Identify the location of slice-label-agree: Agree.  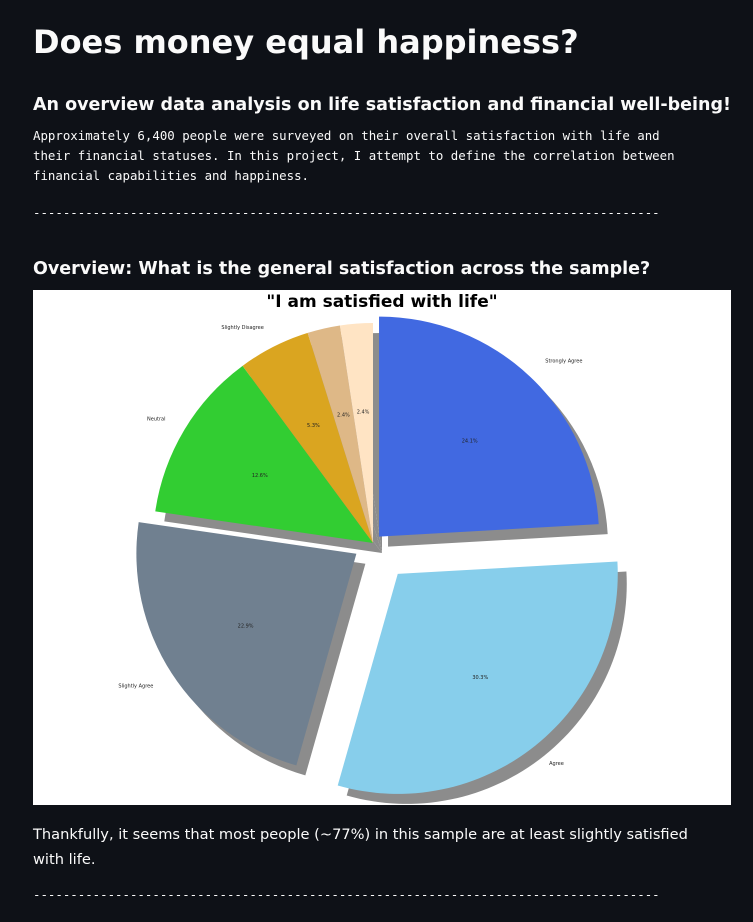
(556, 764).